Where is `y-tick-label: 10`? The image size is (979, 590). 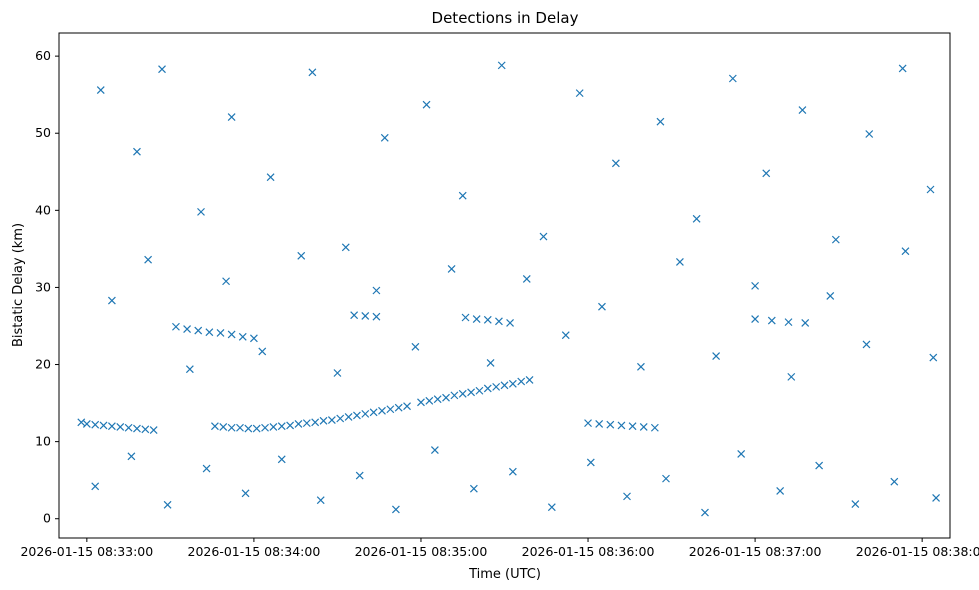 y-tick-label: 10 is located at coordinates (43, 441).